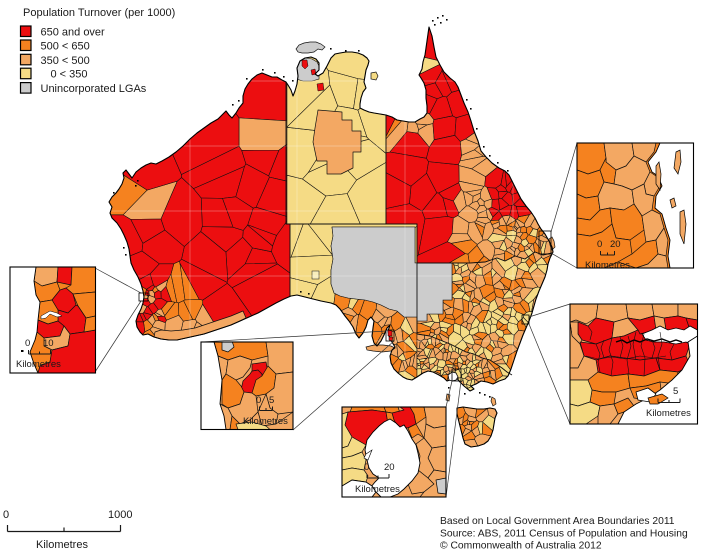 This screenshot has width=714, height=555. What do you see at coordinates (65, 47) in the screenshot?
I see `svg-text: 500 < 650` at bounding box center [65, 47].